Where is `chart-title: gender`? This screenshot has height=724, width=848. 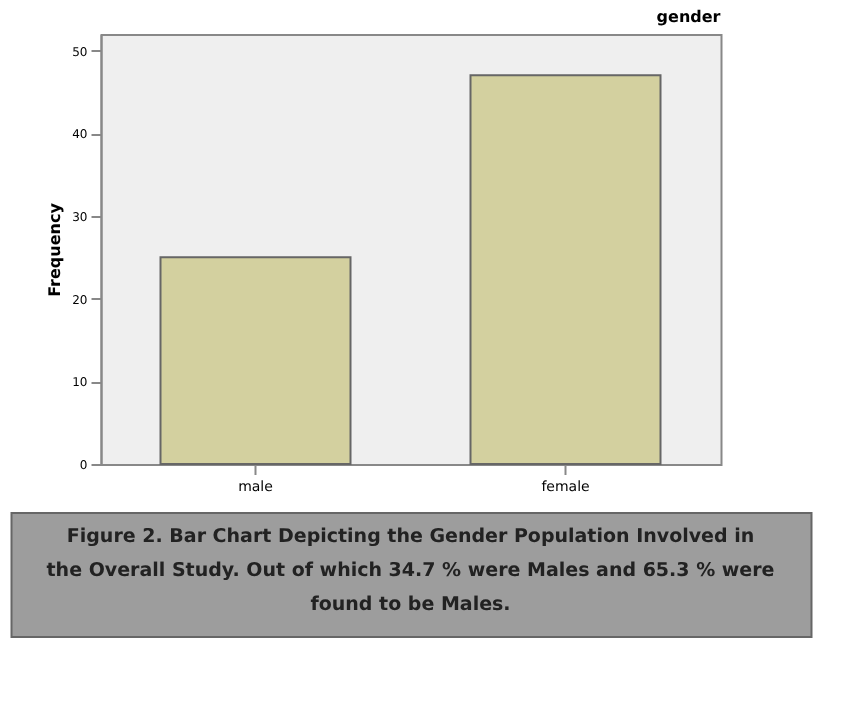 chart-title: gender is located at coordinates (688, 17).